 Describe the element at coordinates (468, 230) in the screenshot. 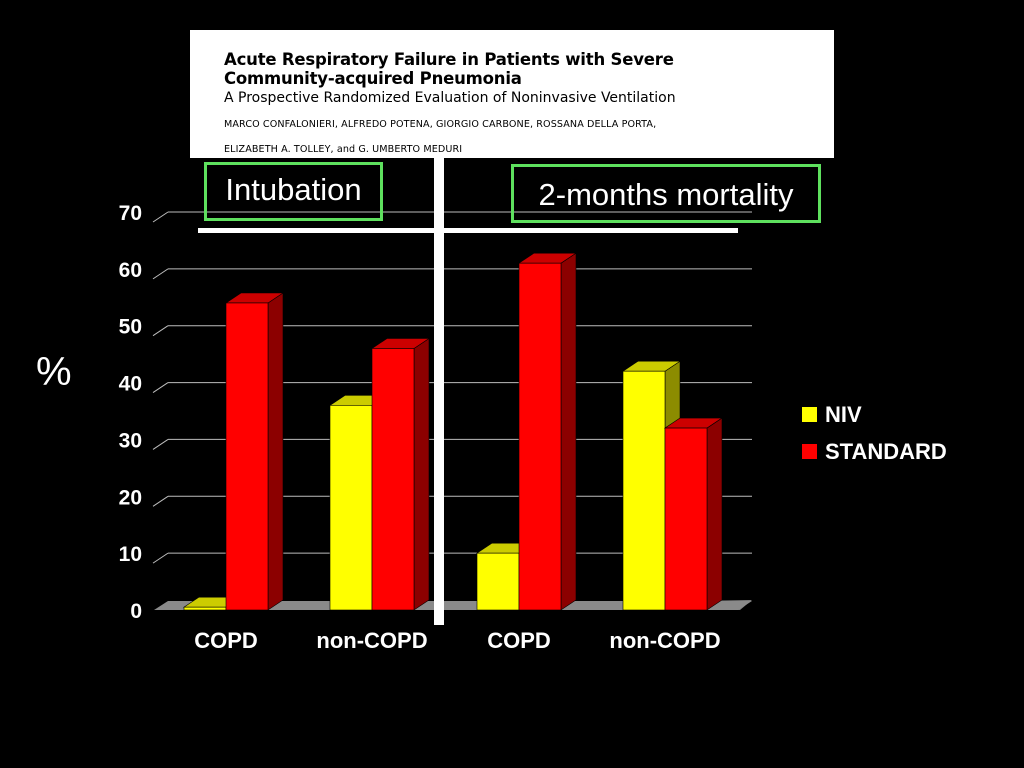

I see `section-horizontal-divider` at that location.